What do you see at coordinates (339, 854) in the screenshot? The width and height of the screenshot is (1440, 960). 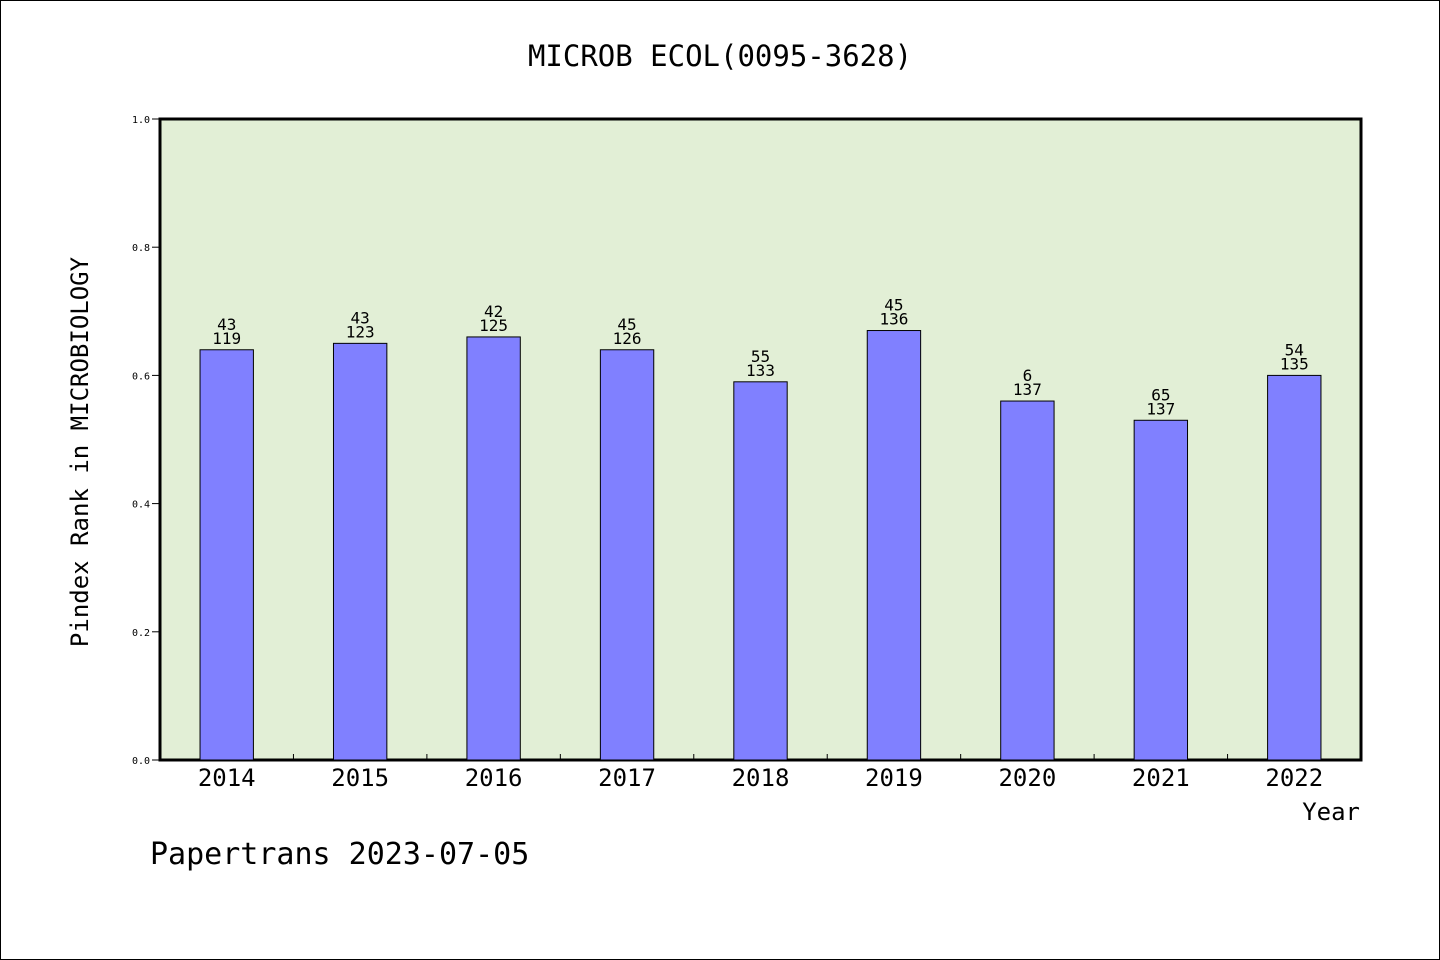 I see `footer-text: Papertrans 2023-07-05` at bounding box center [339, 854].